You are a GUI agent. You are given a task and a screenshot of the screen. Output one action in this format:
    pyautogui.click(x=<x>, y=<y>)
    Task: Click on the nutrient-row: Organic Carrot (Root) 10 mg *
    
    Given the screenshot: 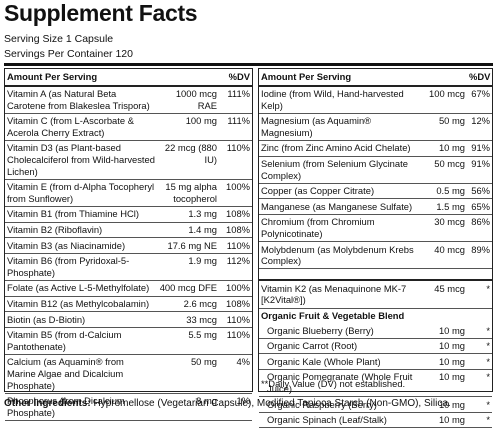 What is the action you would take?
    pyautogui.click(x=375, y=346)
    